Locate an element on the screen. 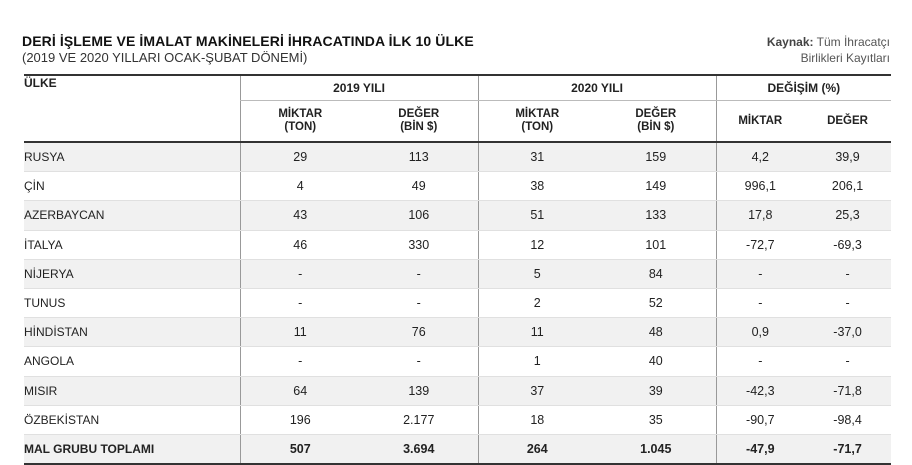 This screenshot has height=465, width=912. country-cell: RUSYA is located at coordinates (132, 157).